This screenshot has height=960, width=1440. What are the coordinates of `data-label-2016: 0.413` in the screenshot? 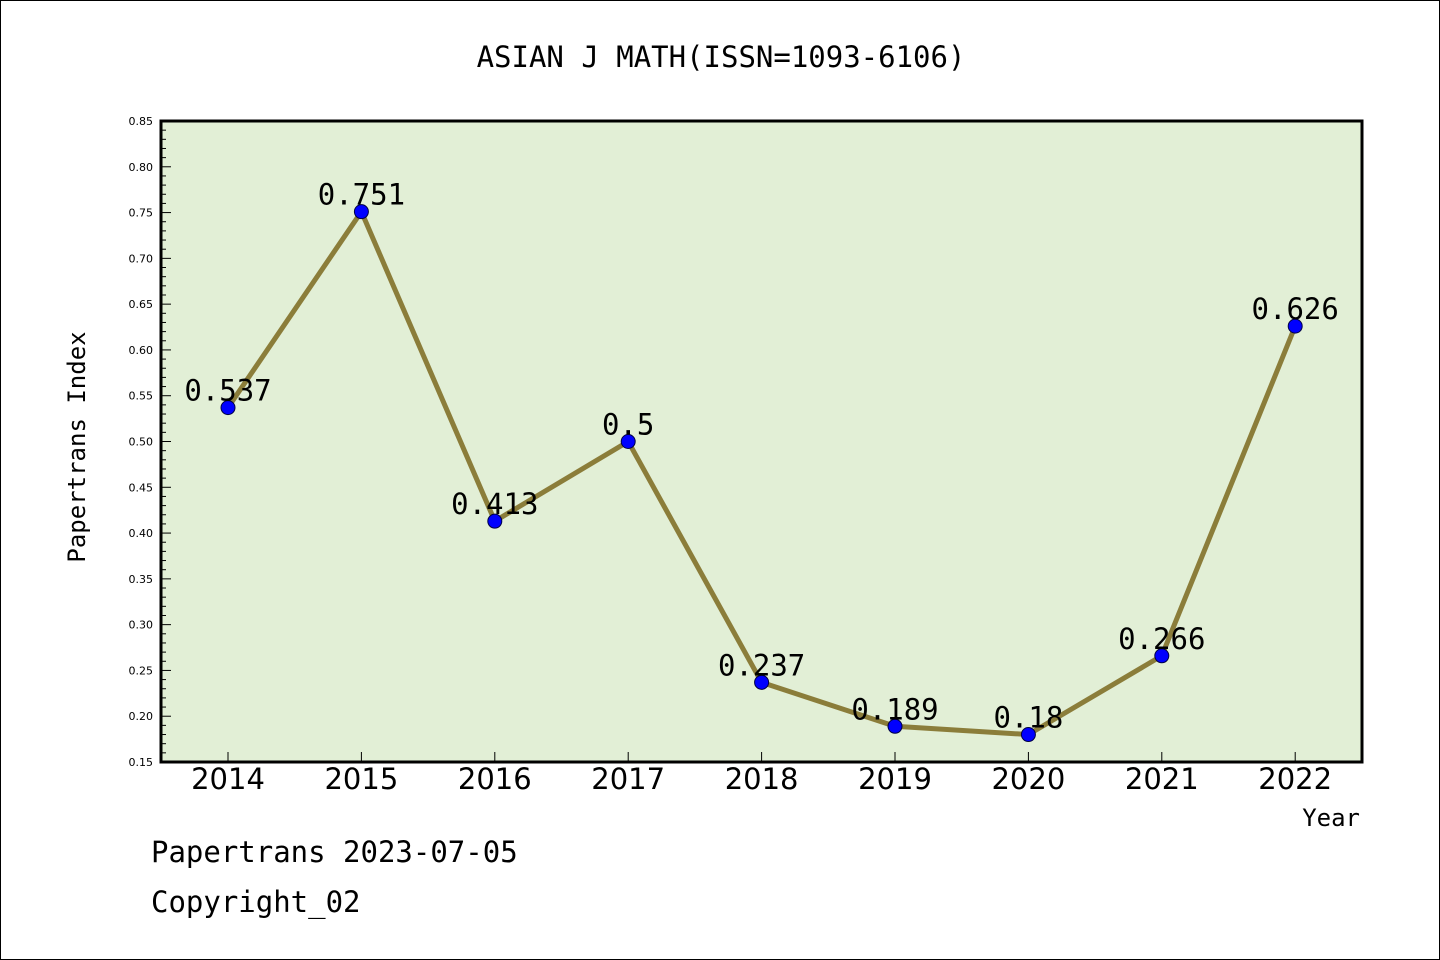 It's located at (494, 504).